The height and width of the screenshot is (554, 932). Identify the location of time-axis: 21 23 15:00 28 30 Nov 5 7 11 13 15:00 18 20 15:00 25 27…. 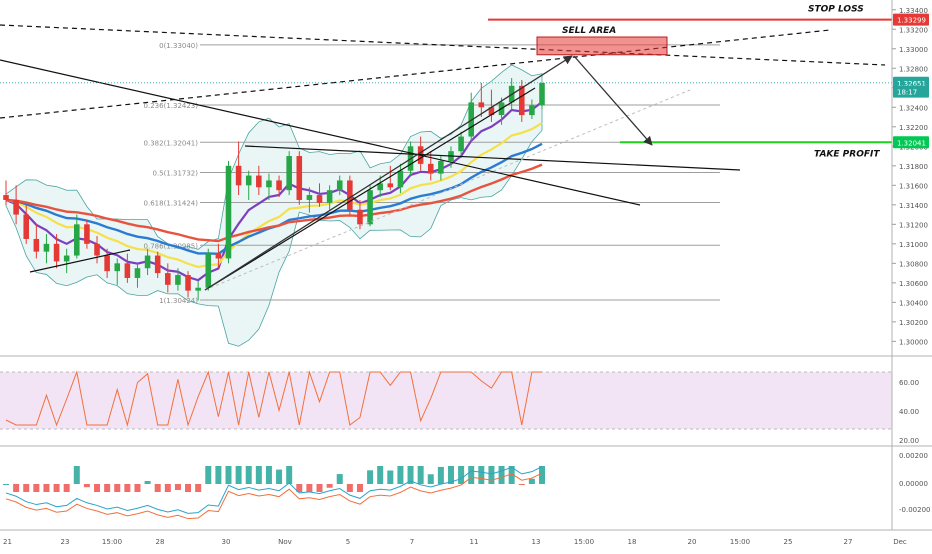
(466, 537).